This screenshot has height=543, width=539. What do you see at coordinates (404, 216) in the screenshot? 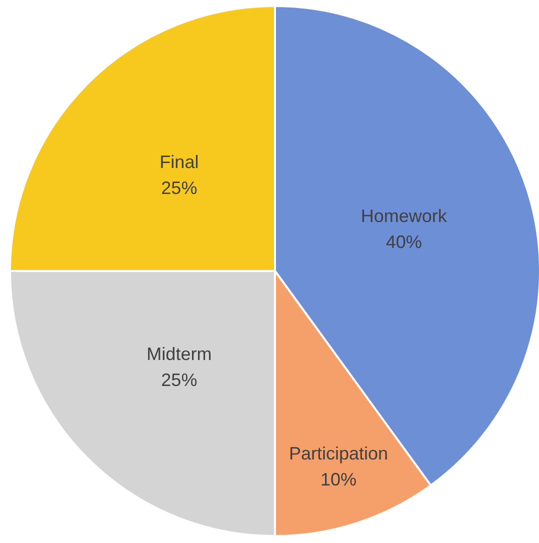
I see `slice-label: Homework` at bounding box center [404, 216].